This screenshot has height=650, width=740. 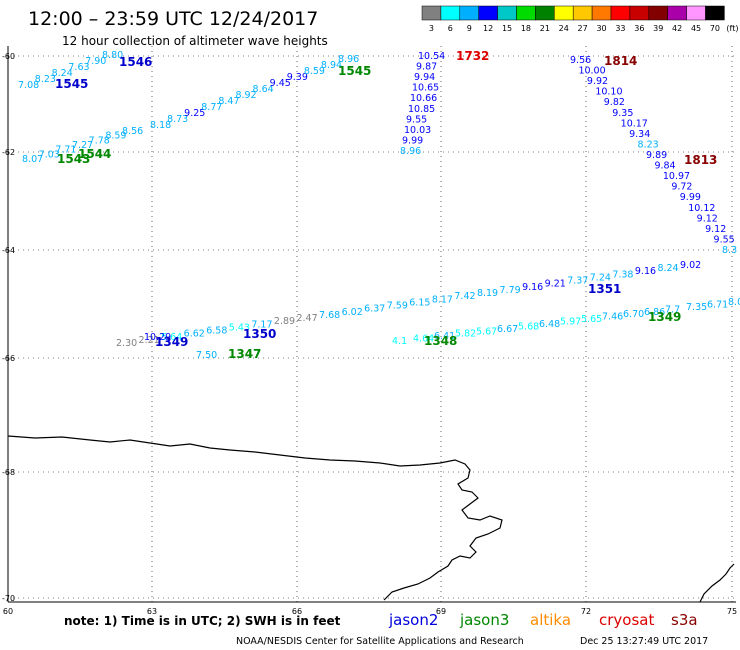 What do you see at coordinates (160, 125) in the screenshot?
I see `sample-jason3-1545: 8.18` at bounding box center [160, 125].